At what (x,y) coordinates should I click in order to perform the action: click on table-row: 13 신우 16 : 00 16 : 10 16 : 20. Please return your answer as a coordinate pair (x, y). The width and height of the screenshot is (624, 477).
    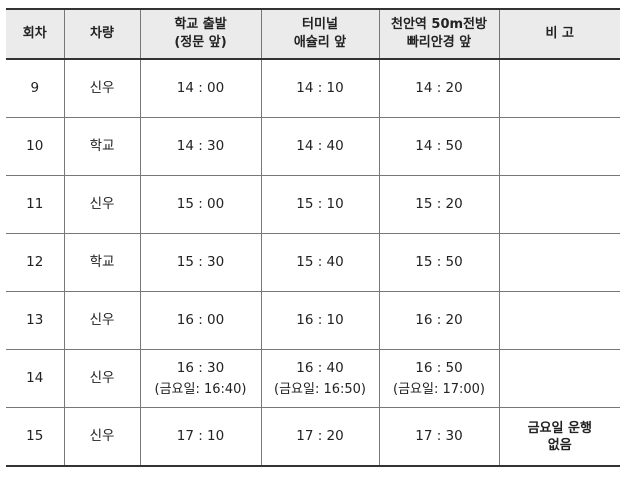
    Looking at the image, I should click on (313, 320).